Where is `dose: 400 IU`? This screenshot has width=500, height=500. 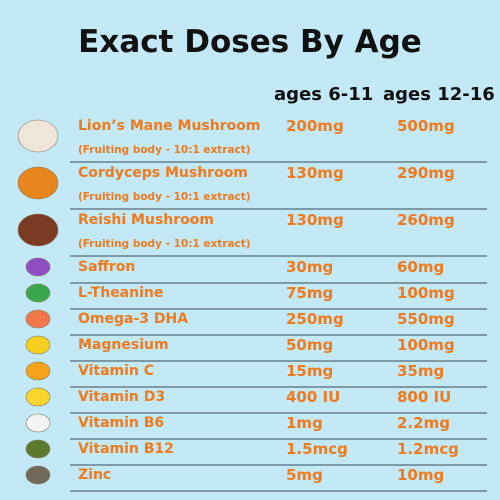 dose: 400 IU is located at coordinates (313, 397).